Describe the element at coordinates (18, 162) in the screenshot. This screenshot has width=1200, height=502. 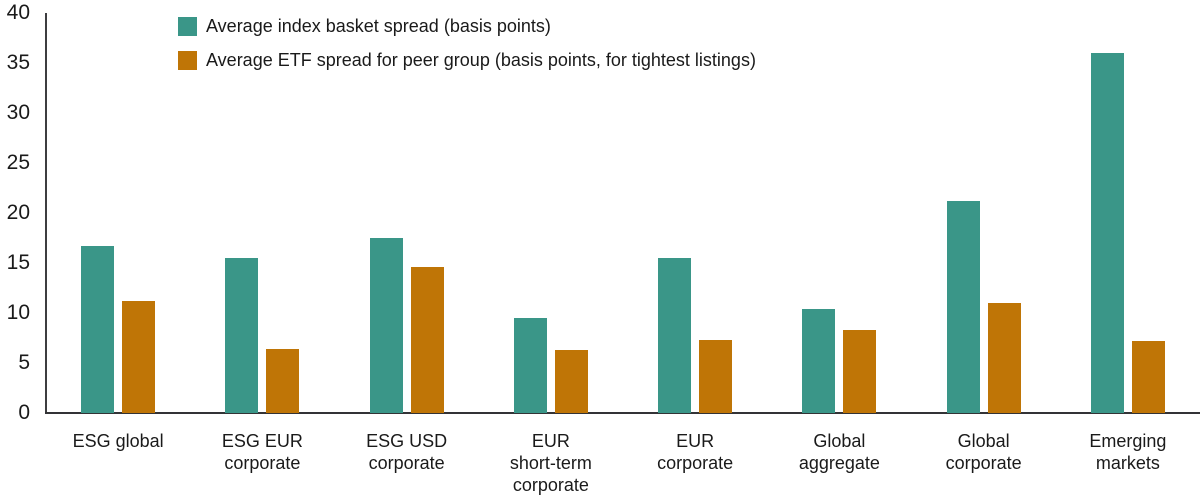
I see `y-tick-label: 25` at that location.